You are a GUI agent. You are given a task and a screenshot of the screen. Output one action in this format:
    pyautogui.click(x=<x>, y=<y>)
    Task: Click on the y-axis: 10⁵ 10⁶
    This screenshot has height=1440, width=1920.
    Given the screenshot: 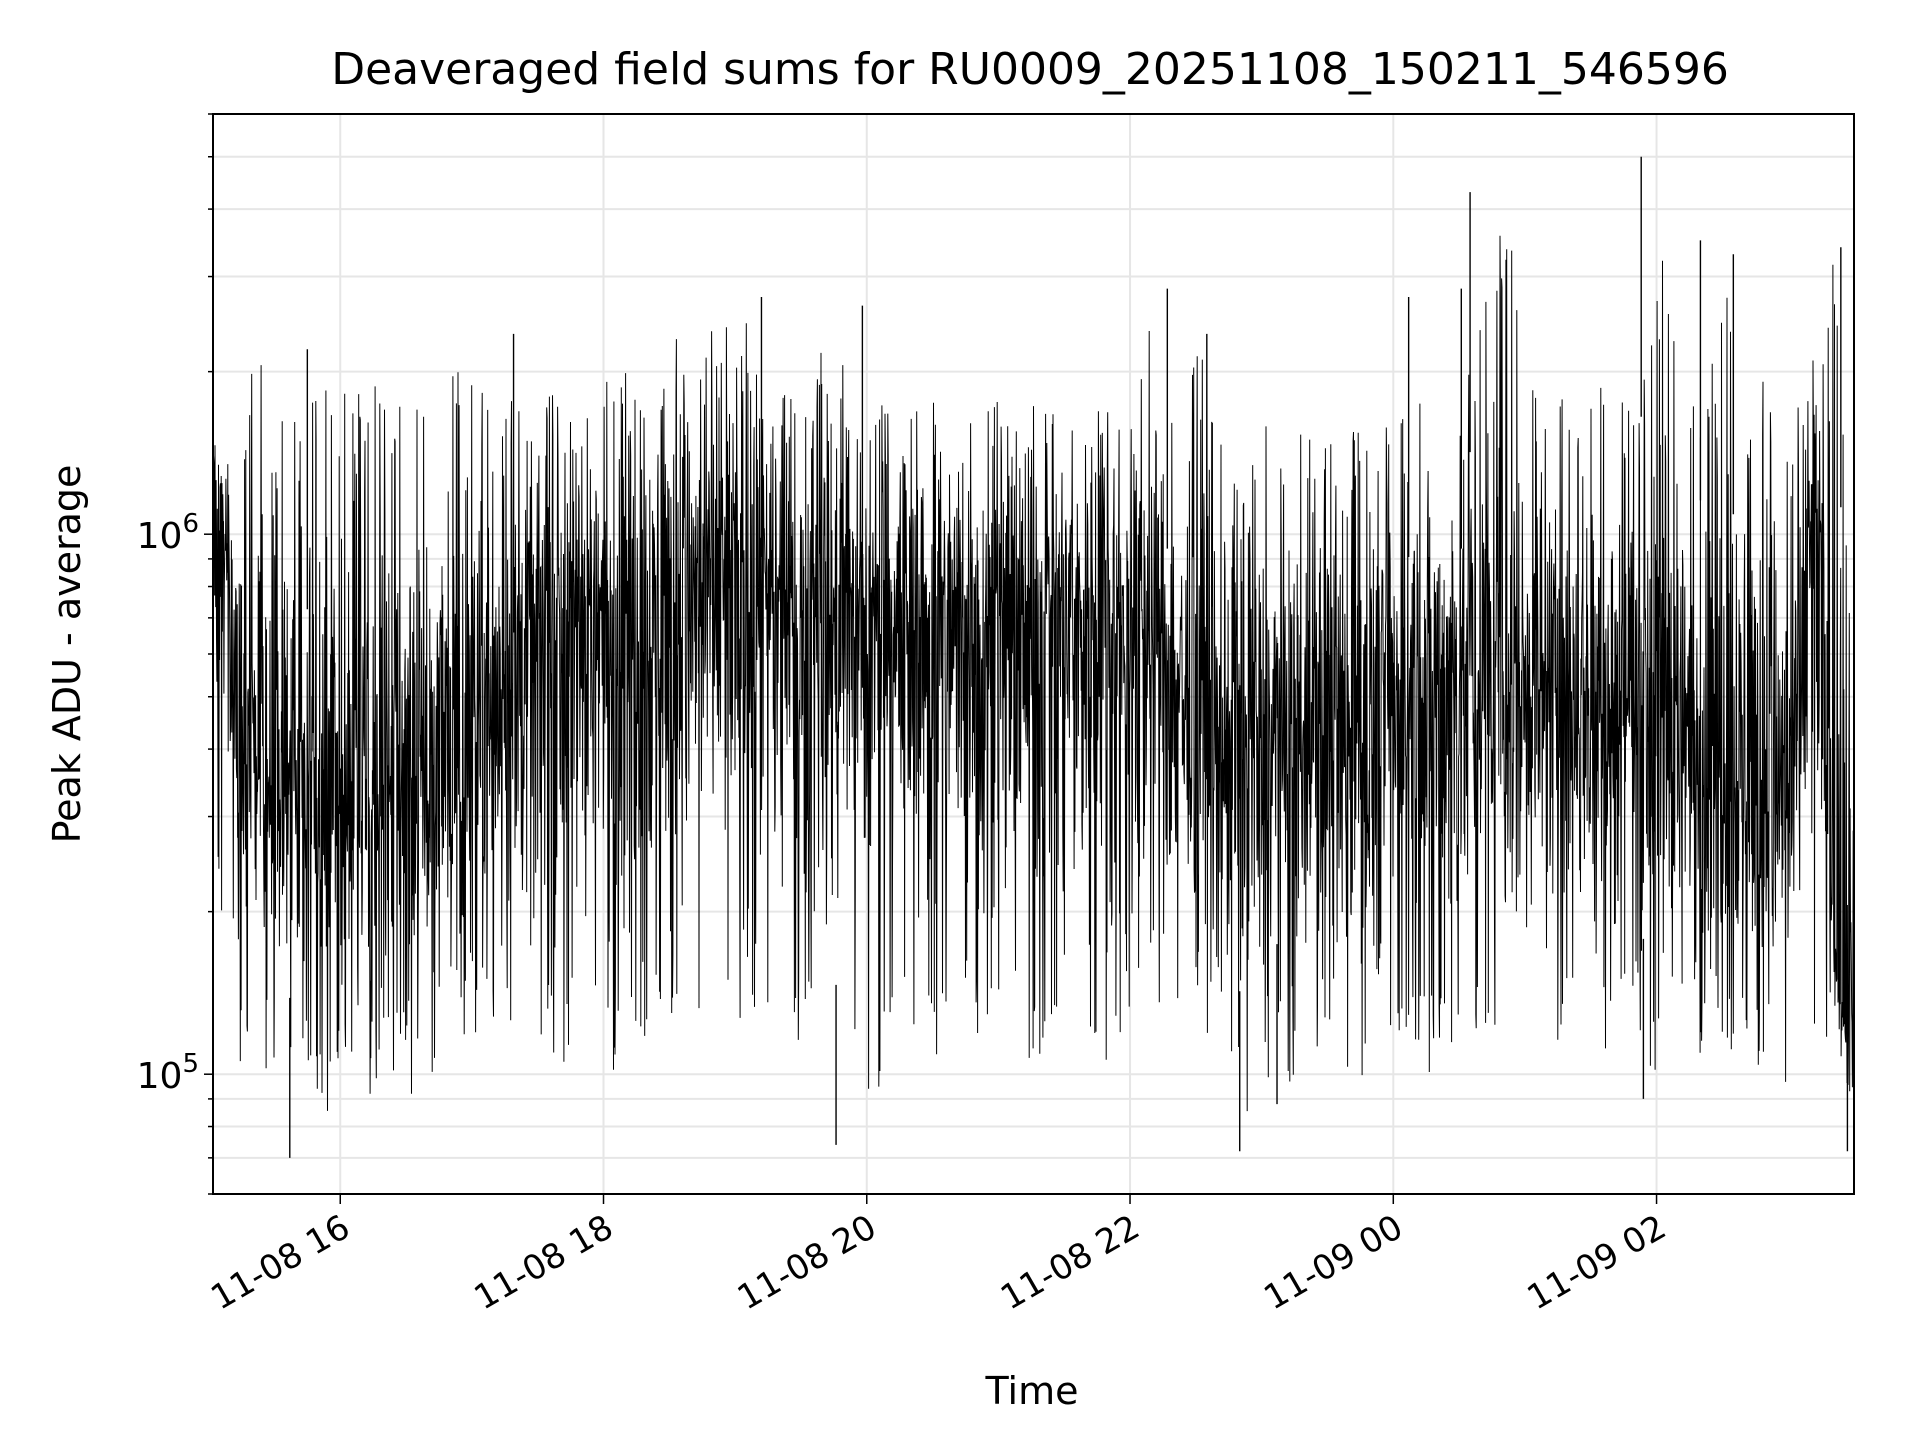 What is the action you would take?
    pyautogui.click(x=175, y=654)
    